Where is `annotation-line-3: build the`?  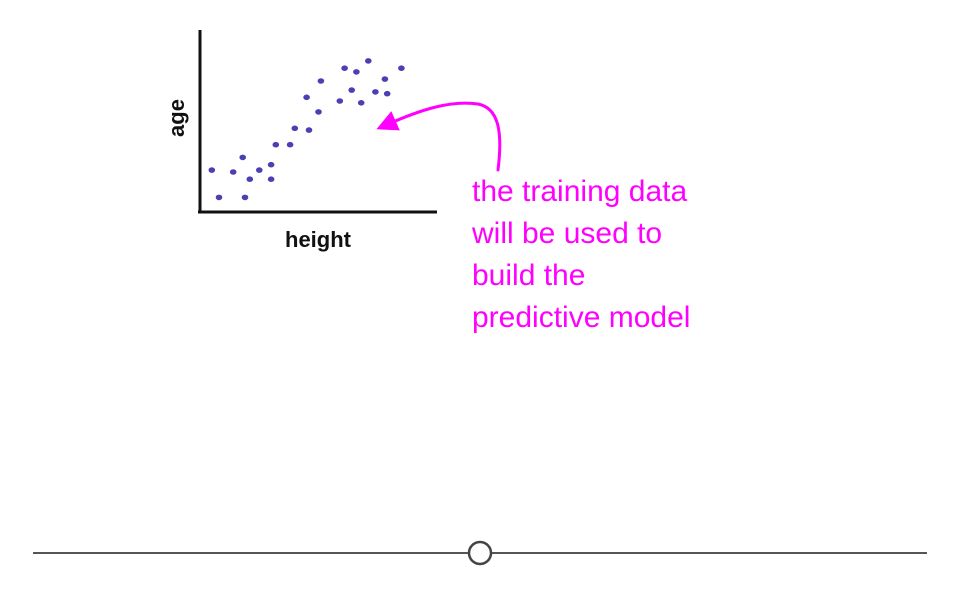
annotation-line-3: build the is located at coordinates (528, 275).